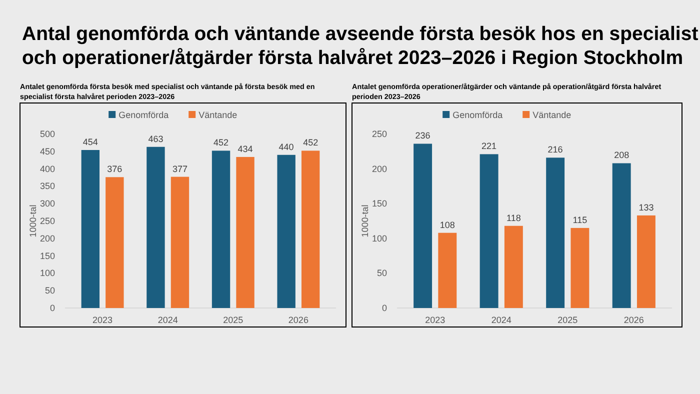  What do you see at coordinates (555, 149) in the screenshot?
I see `data-label: 216` at bounding box center [555, 149].